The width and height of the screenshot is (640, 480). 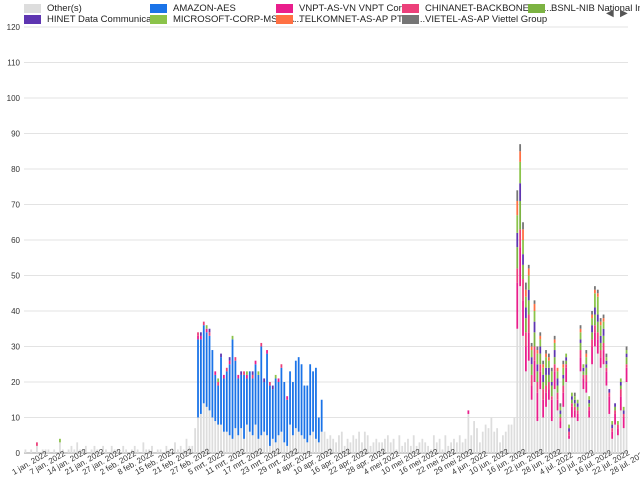 I want to click on y-tick-label: 60, so click(x=15, y=240).